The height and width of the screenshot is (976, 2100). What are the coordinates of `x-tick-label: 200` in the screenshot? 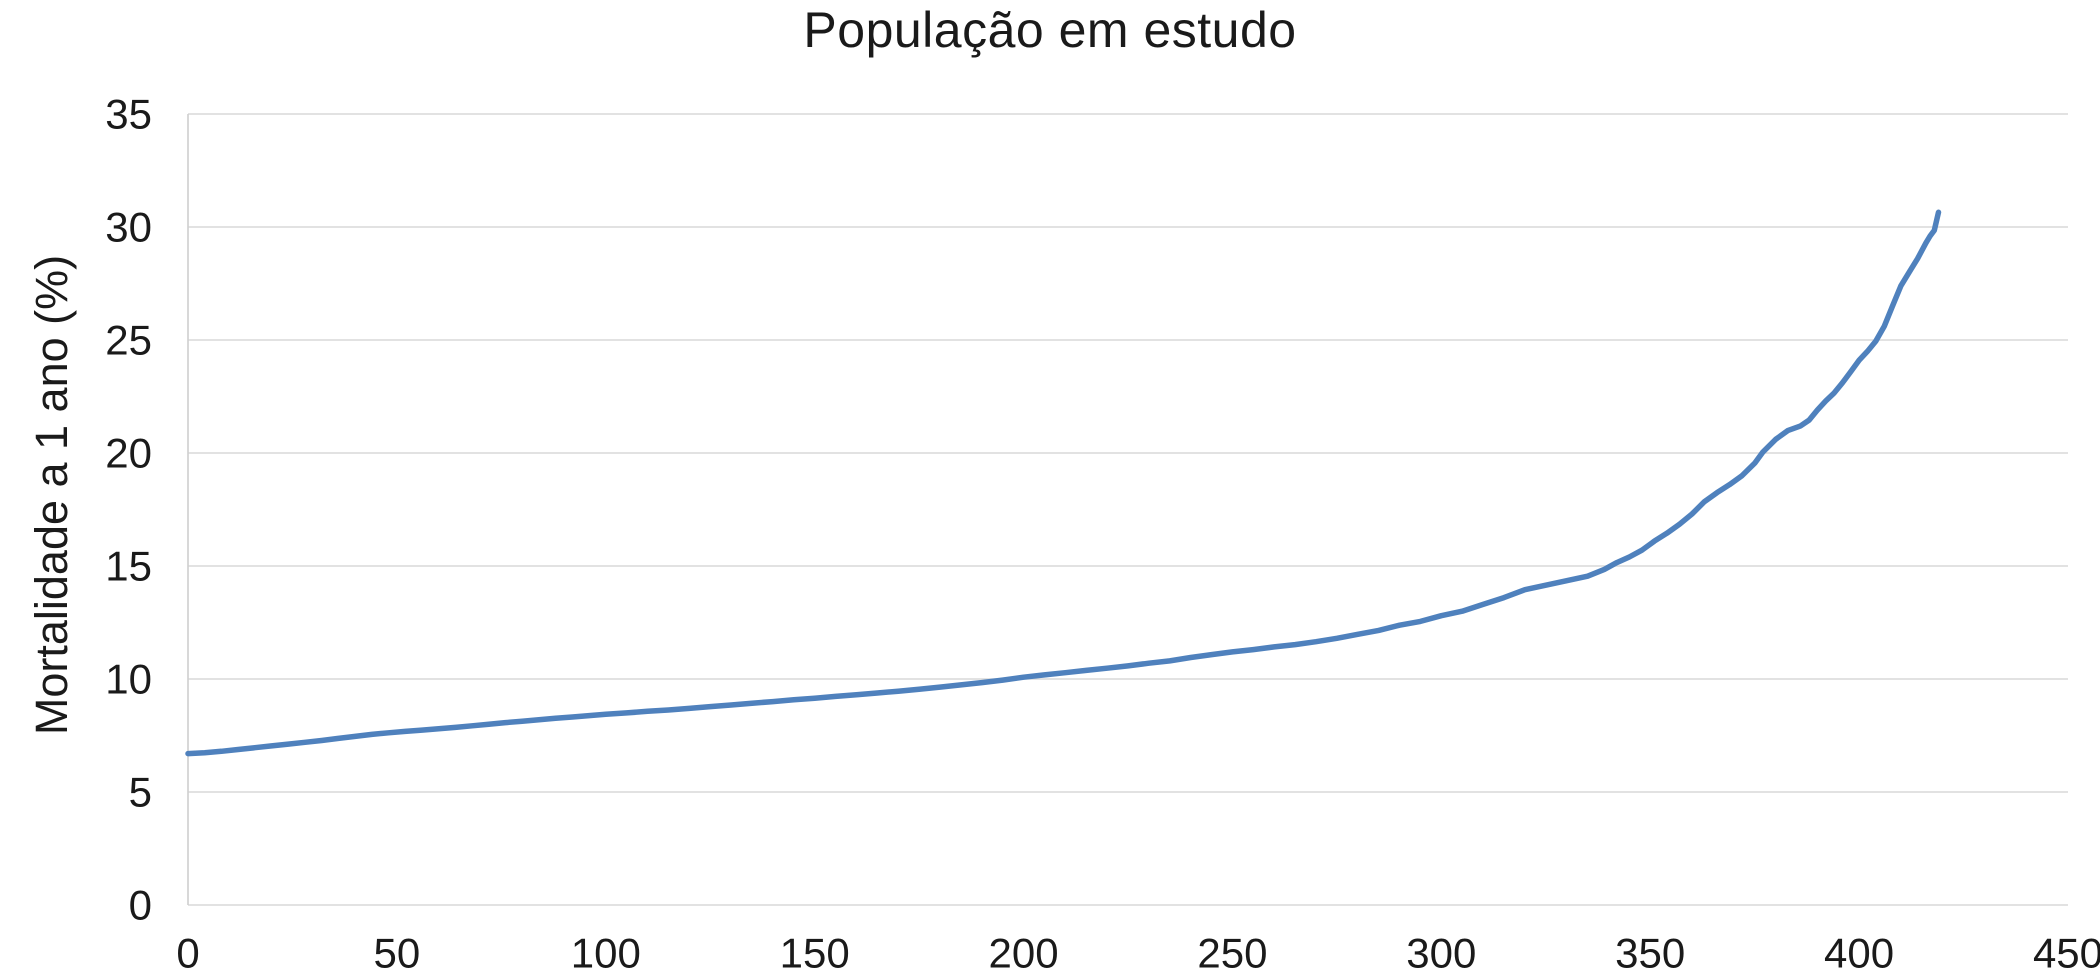 It's located at (1024, 953).